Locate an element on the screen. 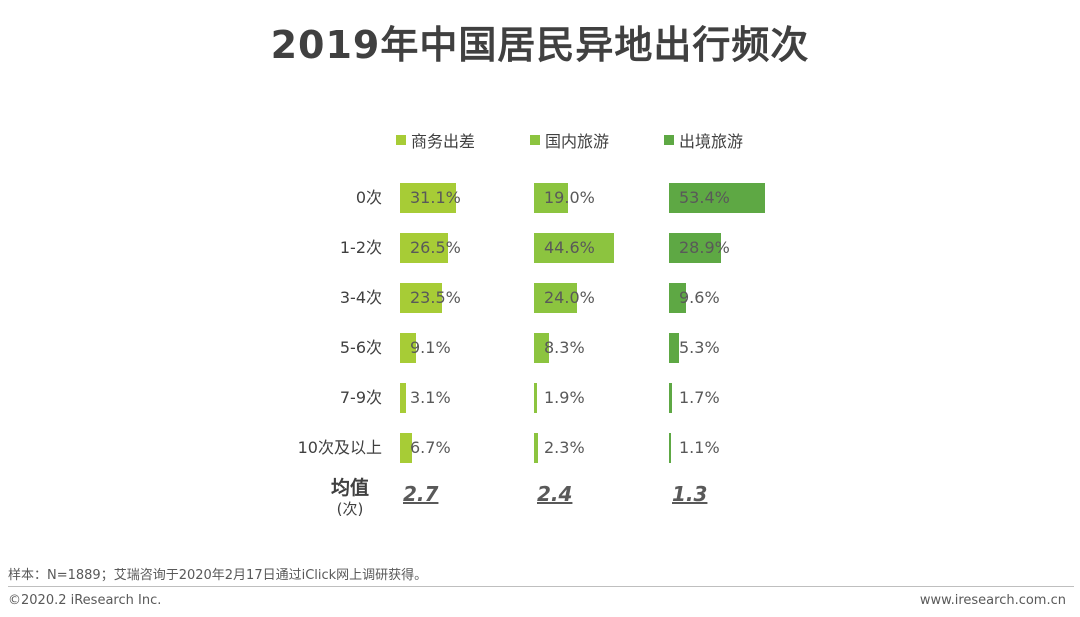 This screenshot has height=617, width=1080. data-label: 24.0% is located at coordinates (569, 297).